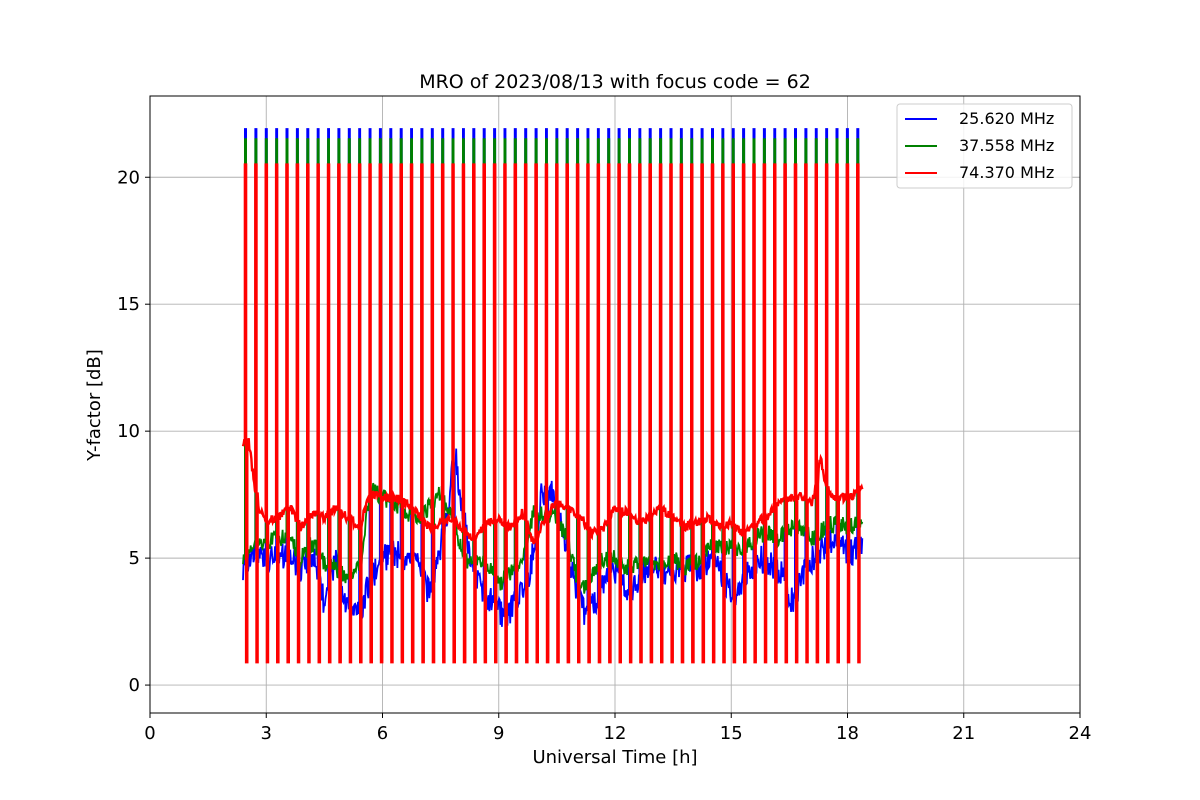  I want to click on x-tick-label: 9, so click(498, 733).